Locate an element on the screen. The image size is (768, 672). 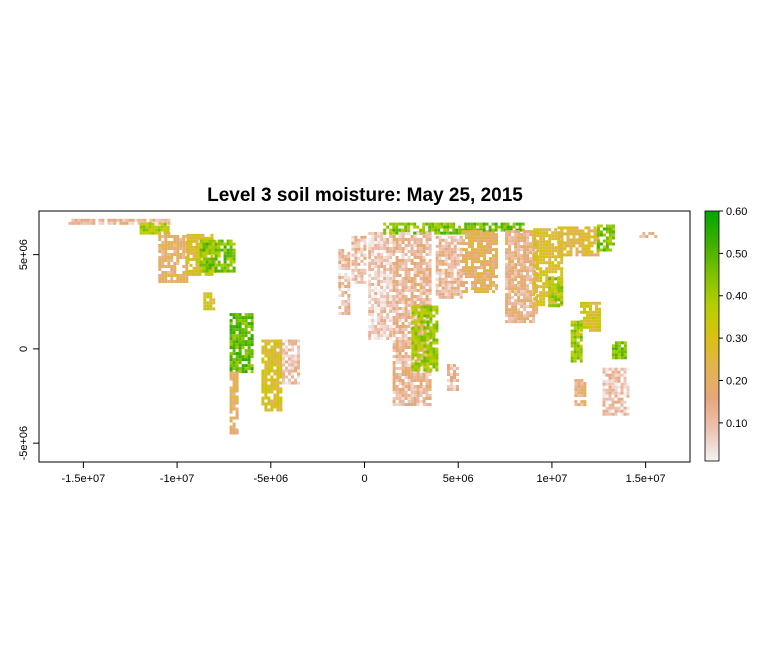
y-tick-label-1: 0 is located at coordinates (24, 349).